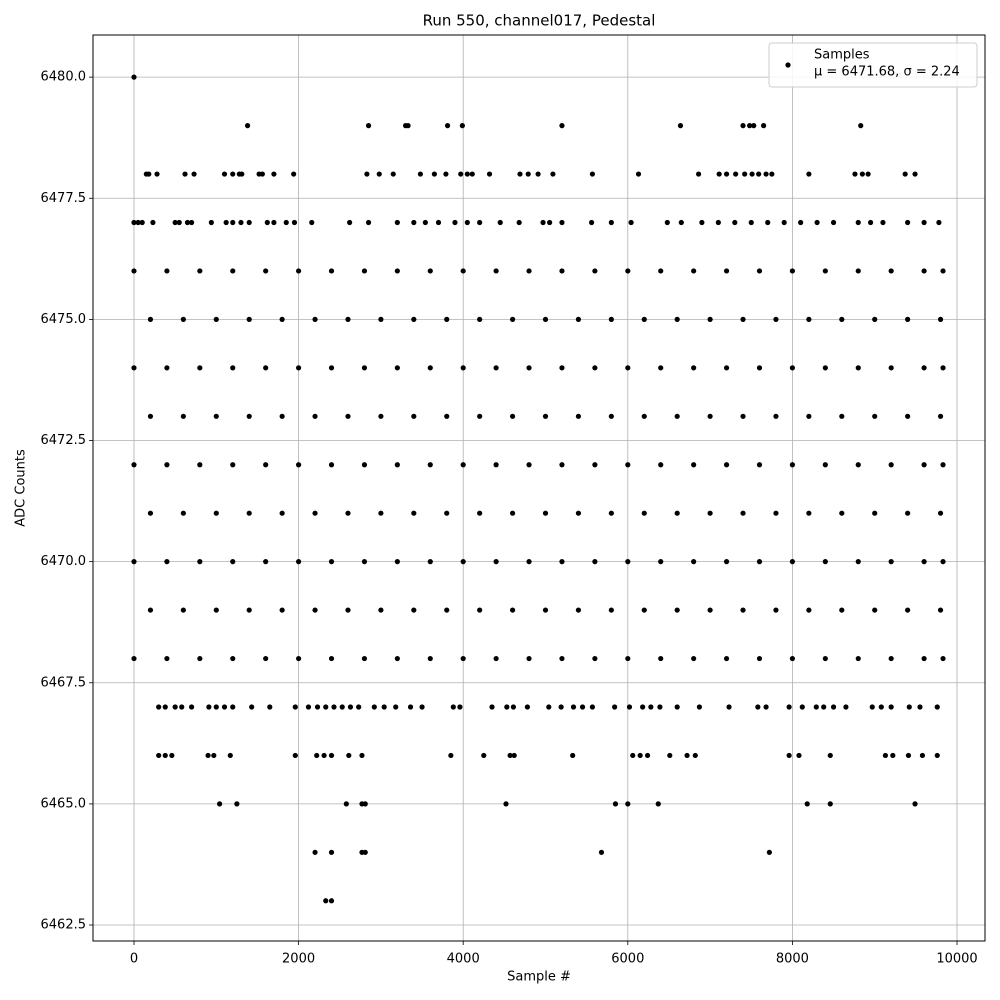  Describe the element at coordinates (64, 561) in the screenshot. I see `y-tick-label: 6470.0` at that location.